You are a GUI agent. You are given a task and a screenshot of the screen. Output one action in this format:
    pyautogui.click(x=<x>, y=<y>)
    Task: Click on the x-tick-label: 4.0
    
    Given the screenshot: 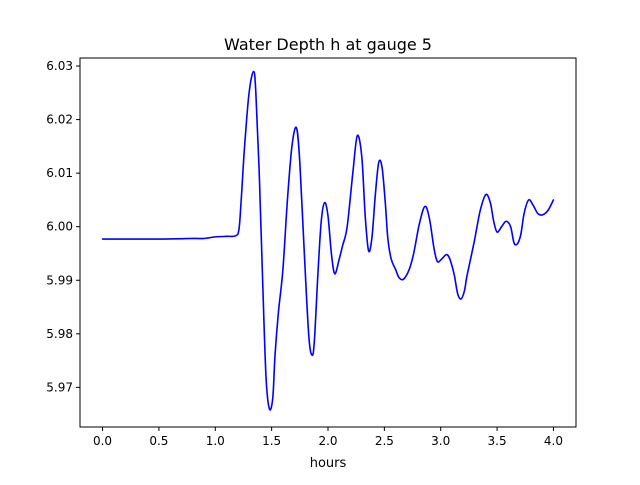 What is the action you would take?
    pyautogui.click(x=553, y=441)
    